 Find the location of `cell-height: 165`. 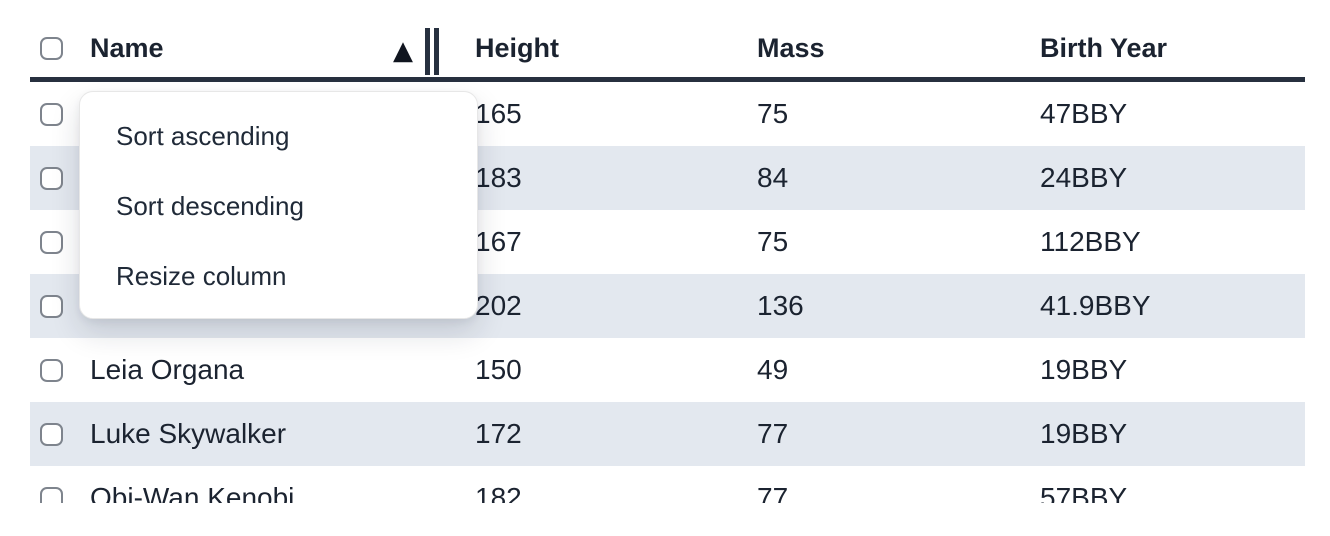

cell-height: 165 is located at coordinates (498, 113).